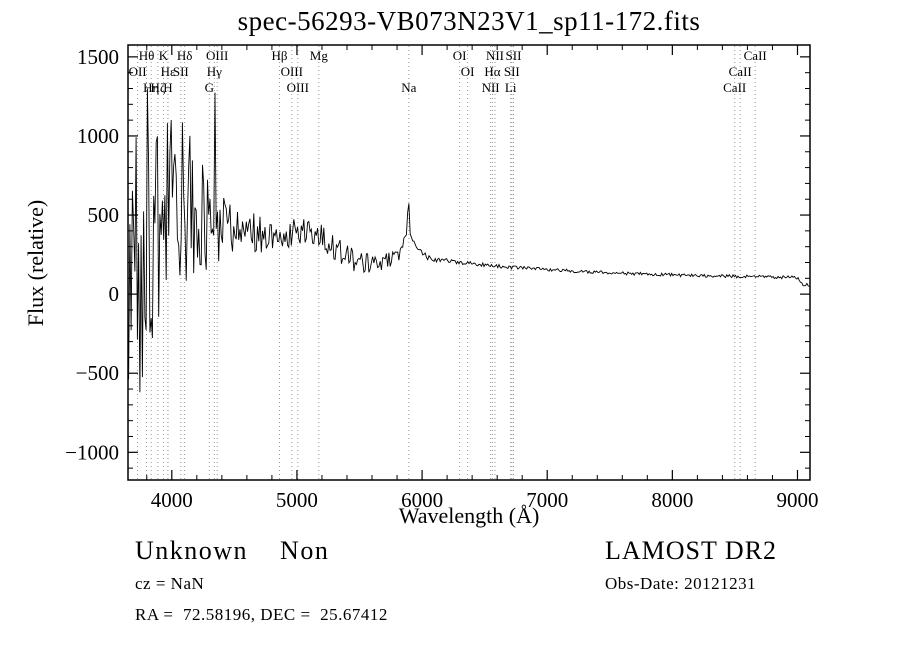 This screenshot has width=900, height=650. What do you see at coordinates (232, 550) in the screenshot?
I see `classification-text: Unknown Non` at bounding box center [232, 550].